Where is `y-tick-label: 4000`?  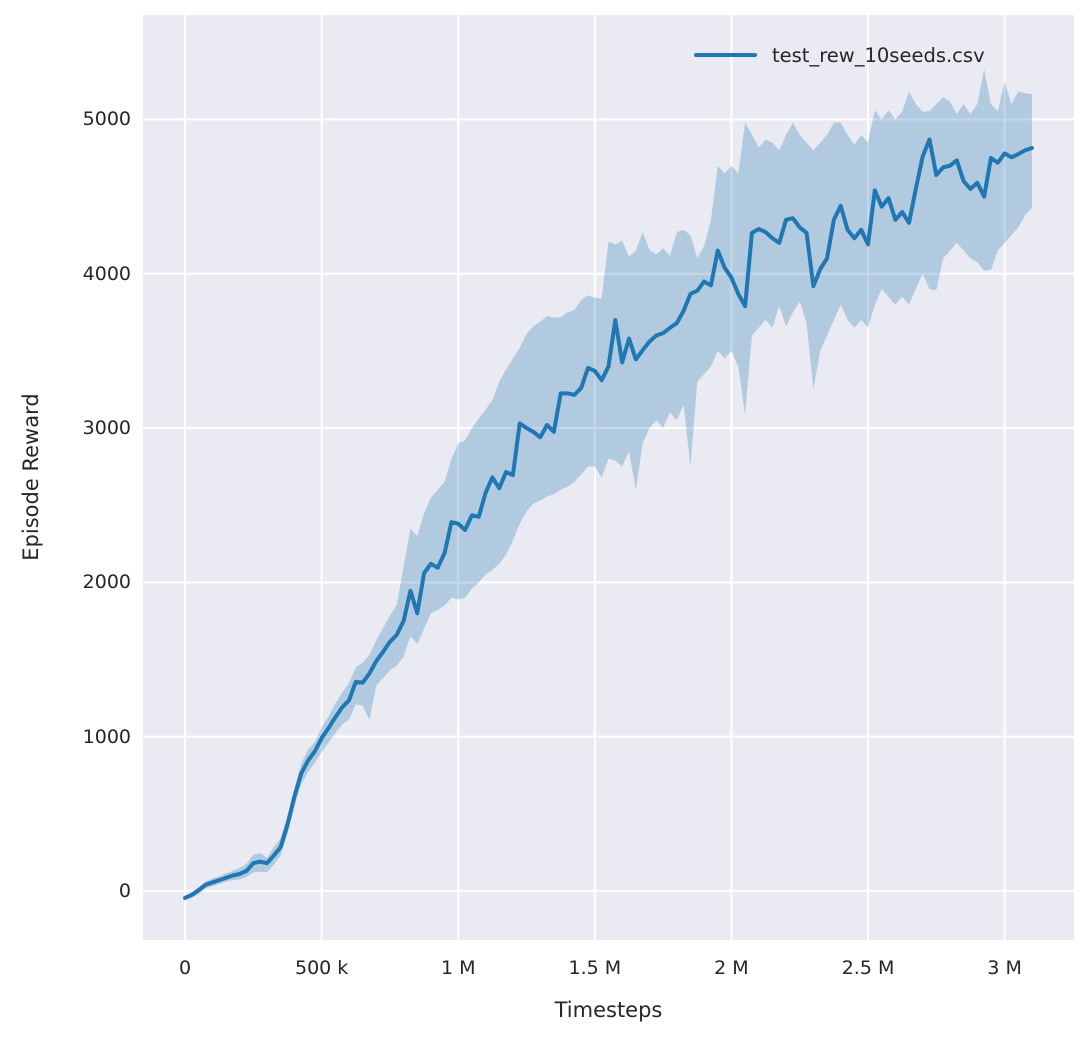
y-tick-label: 4000 is located at coordinates (106, 273).